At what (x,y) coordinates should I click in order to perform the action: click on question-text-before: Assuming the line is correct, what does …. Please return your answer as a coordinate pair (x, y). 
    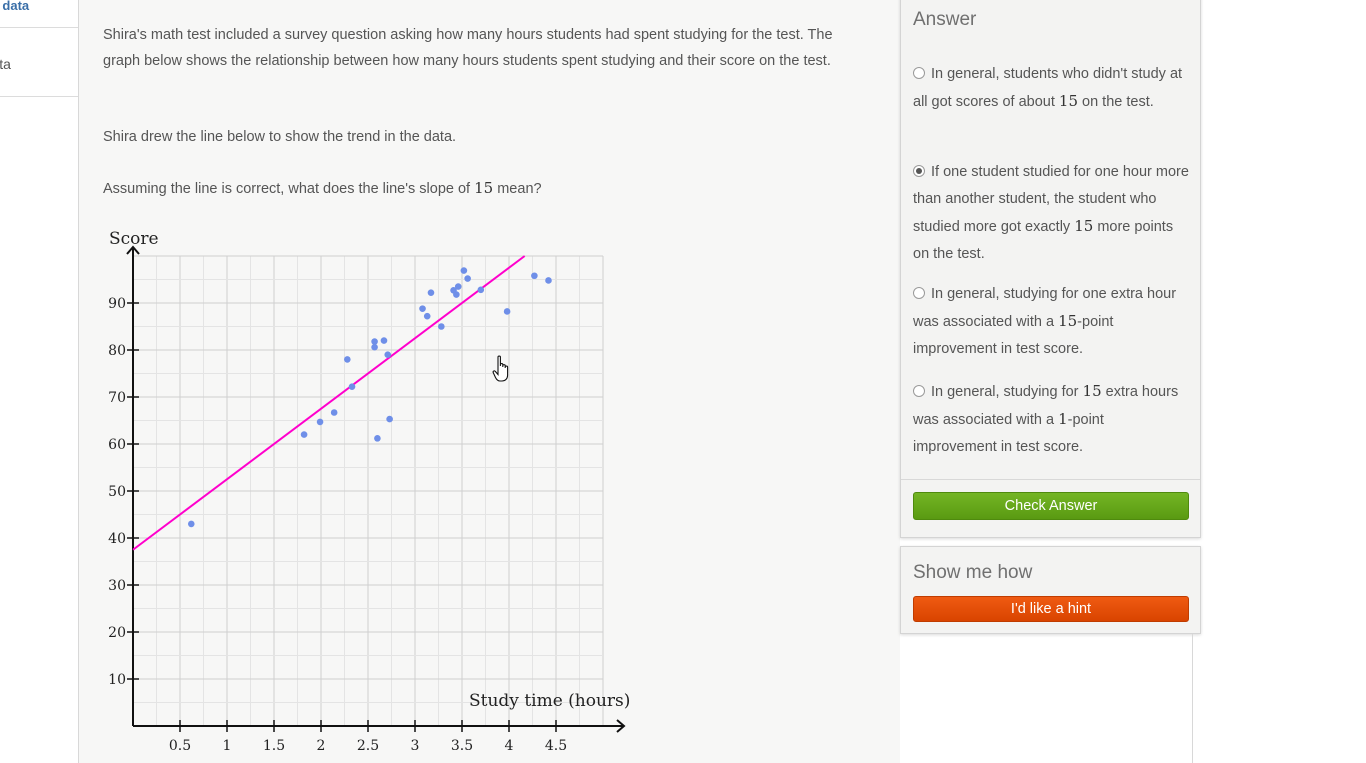
    Looking at the image, I should click on (289, 189).